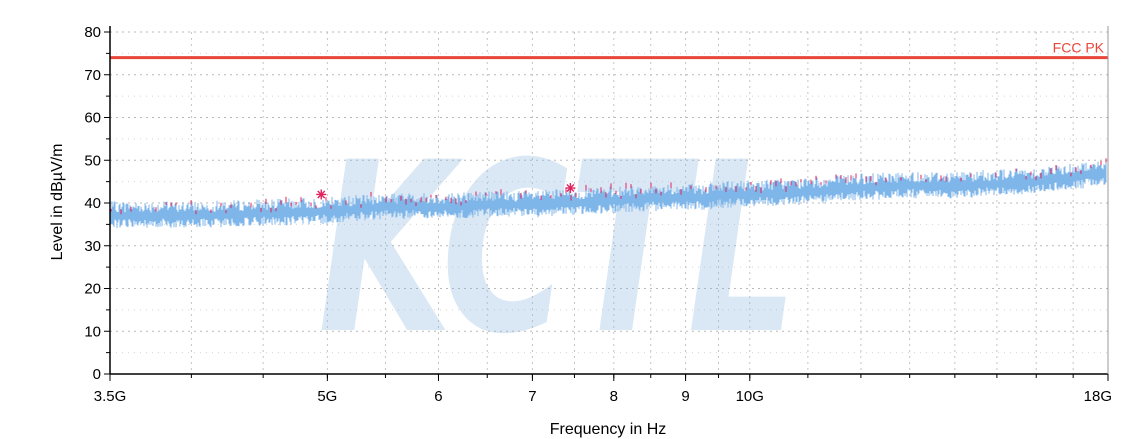 This screenshot has height=439, width=1135. What do you see at coordinates (110, 396) in the screenshot?
I see `x-tick-label: 3.5G` at bounding box center [110, 396].